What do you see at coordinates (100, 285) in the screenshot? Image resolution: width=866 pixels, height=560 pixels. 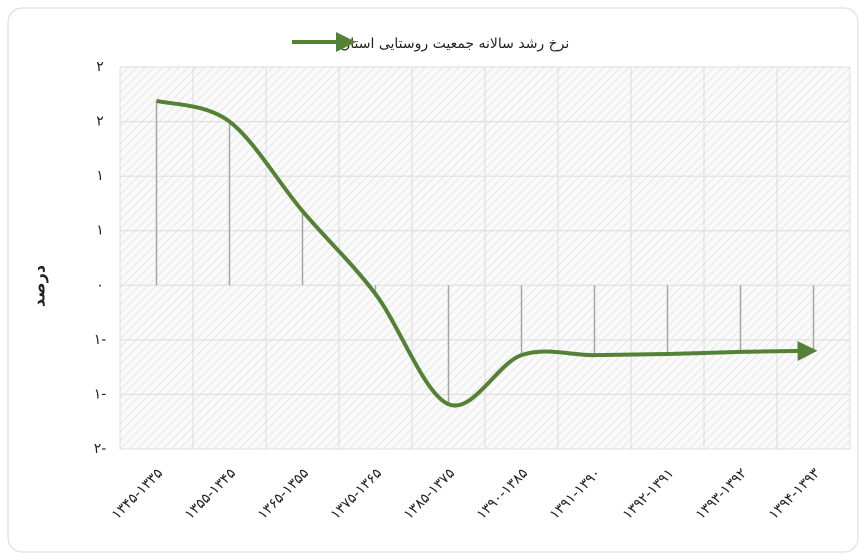 I see `y-tick-label: ۰` at bounding box center [100, 285].